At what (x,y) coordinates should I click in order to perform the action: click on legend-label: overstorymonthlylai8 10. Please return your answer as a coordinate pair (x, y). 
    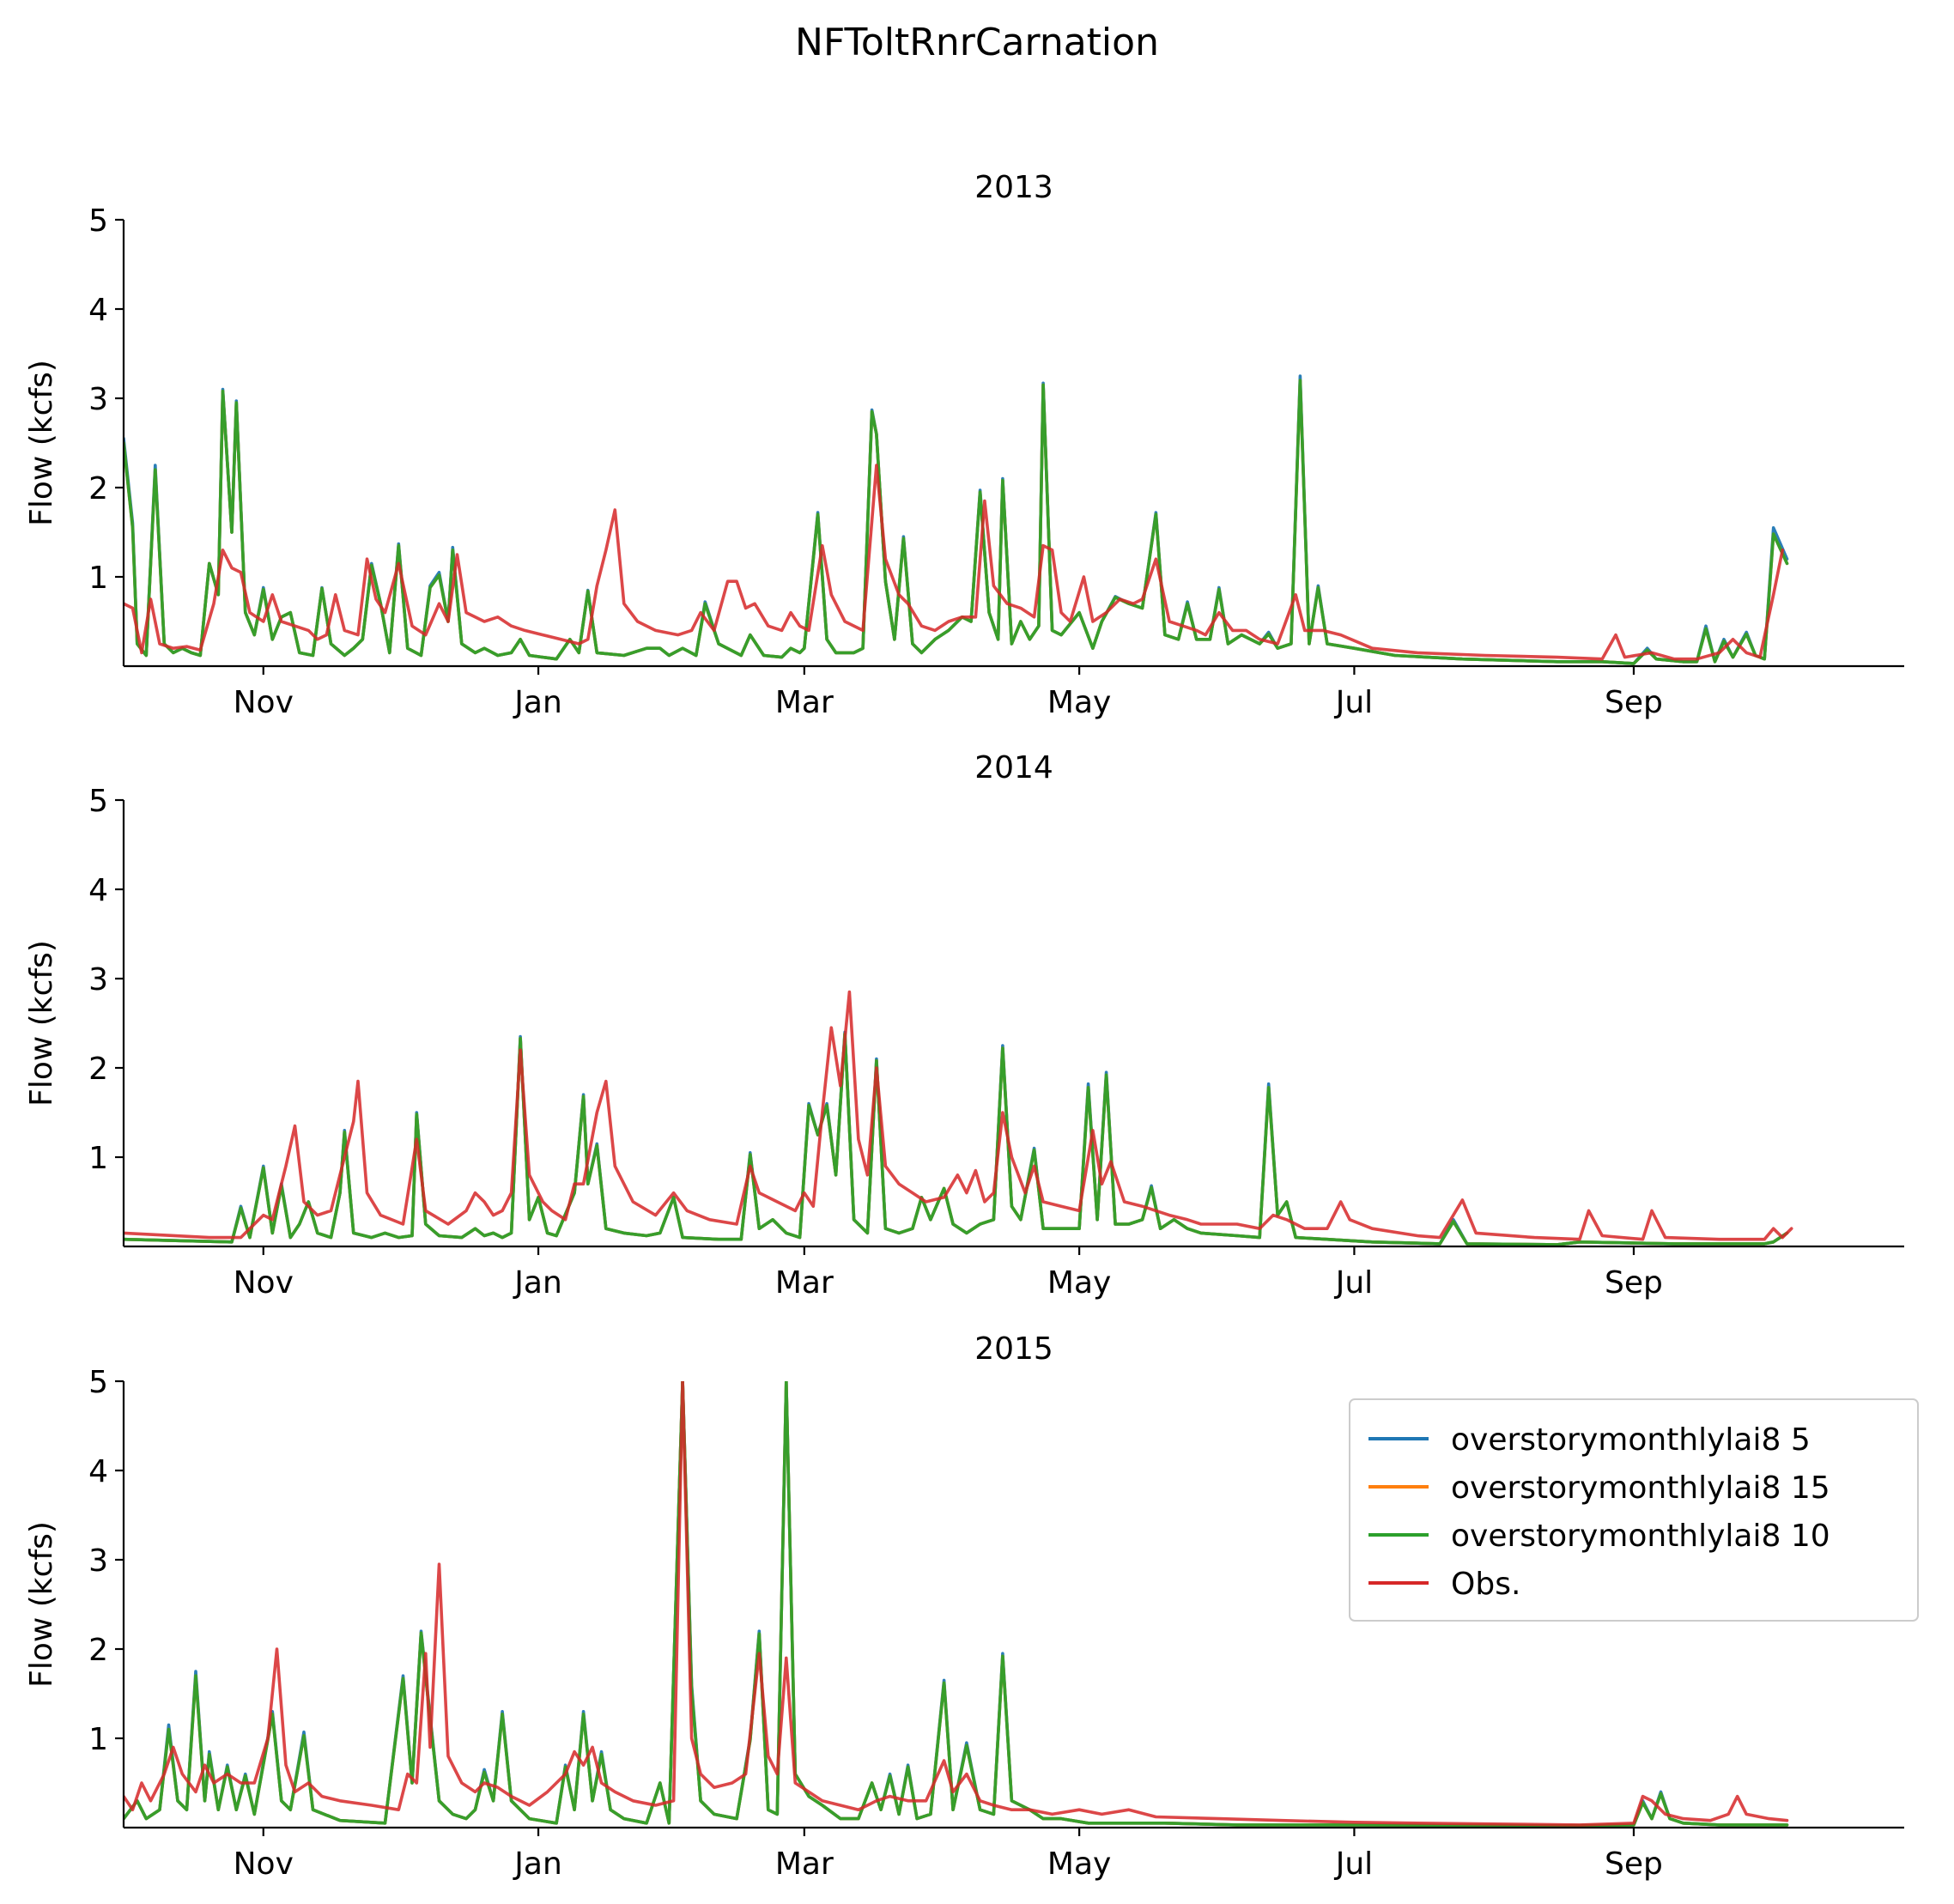
    Looking at the image, I should click on (1640, 1536).